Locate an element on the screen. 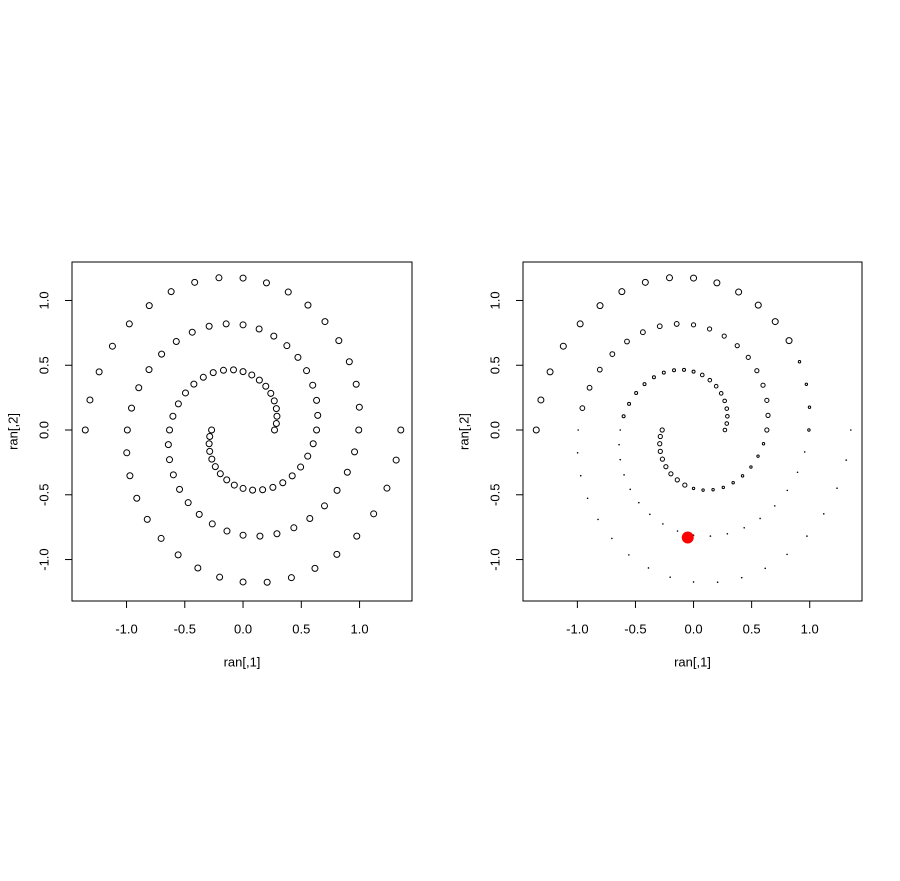  y-axis-title: ran[,2] is located at coordinates (463, 431).